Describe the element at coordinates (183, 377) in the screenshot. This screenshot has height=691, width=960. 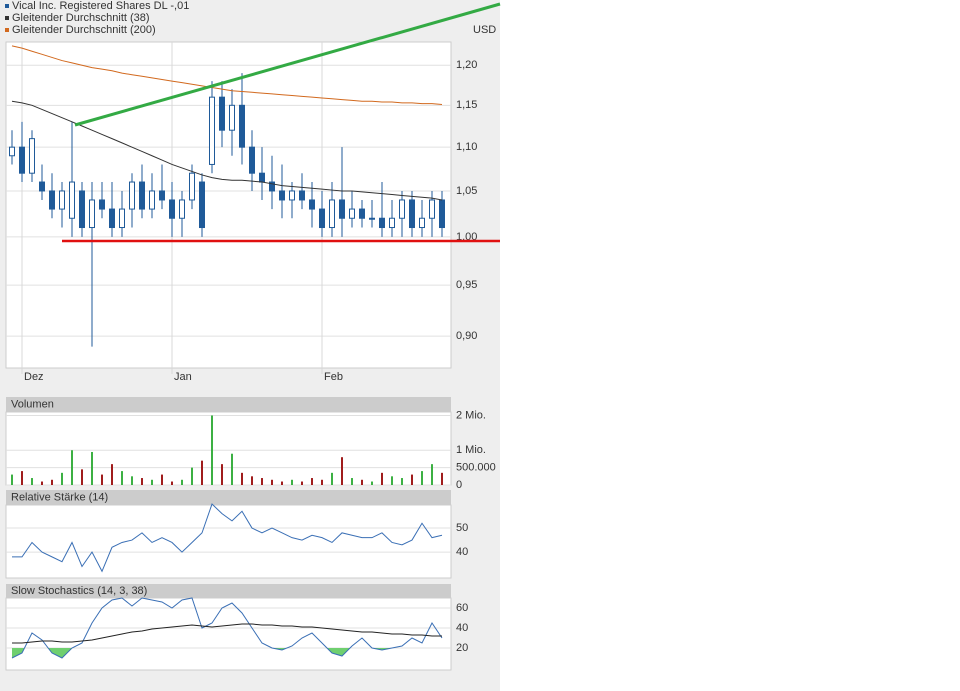
I see `x-tick-label: Jan` at that location.